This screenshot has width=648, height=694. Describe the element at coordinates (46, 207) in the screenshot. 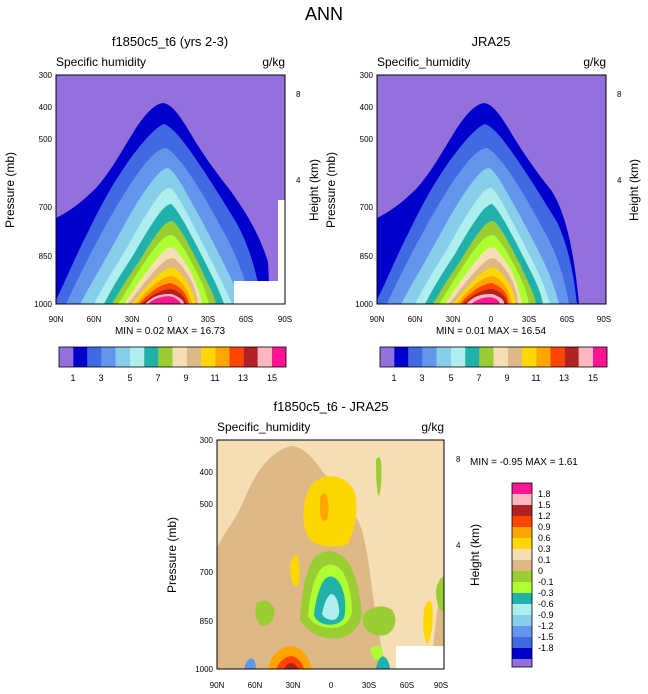

I see `y-tick-700: 700` at that location.